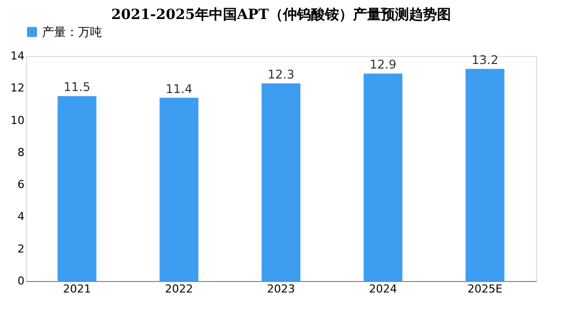 The image size is (576, 327). Describe the element at coordinates (281, 289) in the screenshot. I see `x-tick-label: 2023` at that location.